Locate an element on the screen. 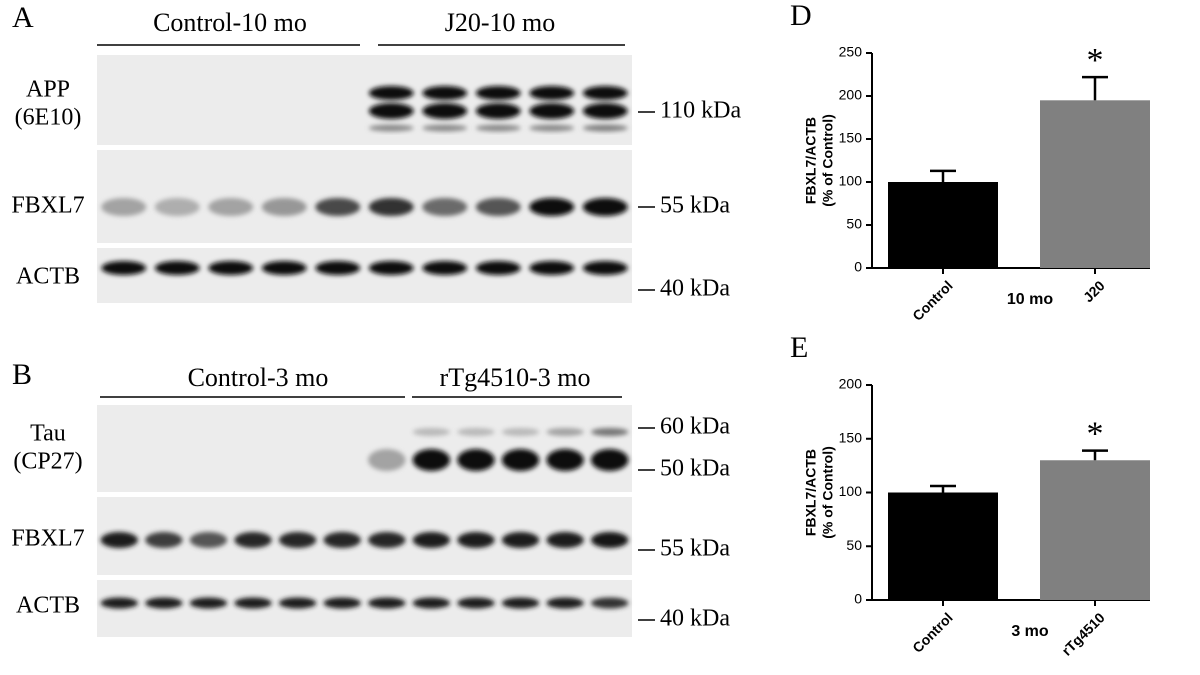 Image resolution: width=1200 pixels, height=675 pixels. x-axis-label: 3 mo is located at coordinates (1030, 631).